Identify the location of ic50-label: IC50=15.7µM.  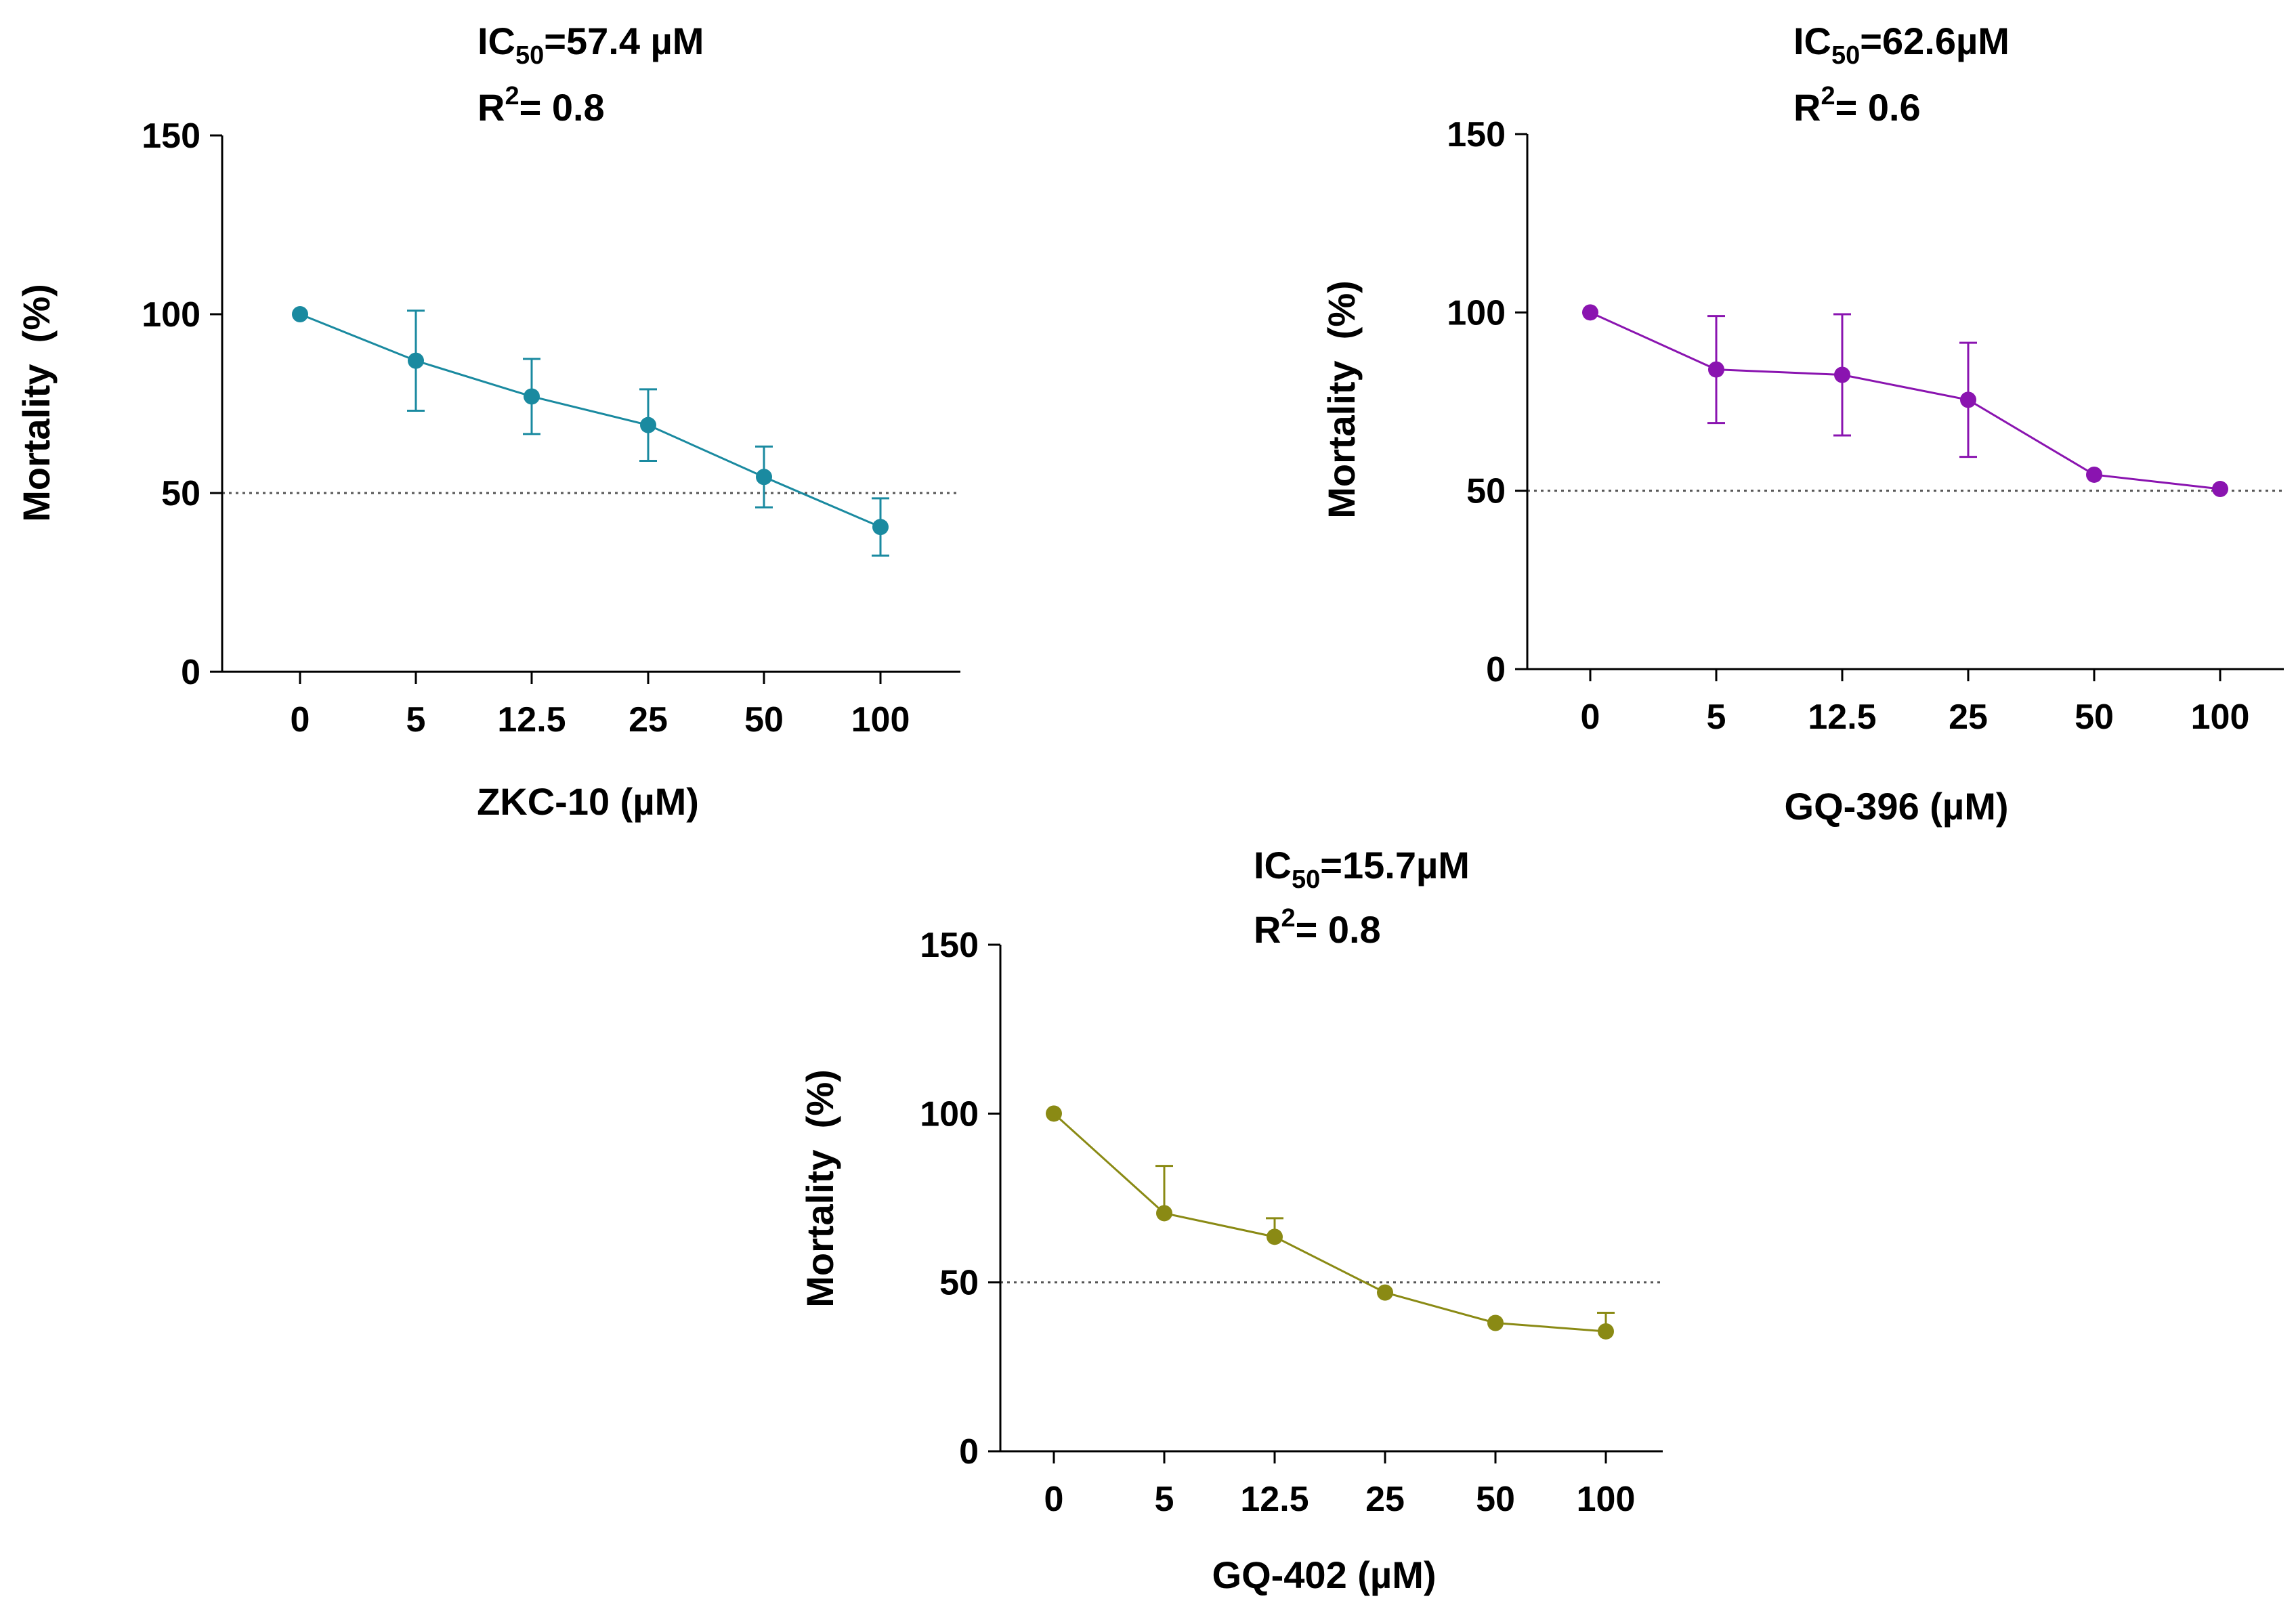
(1362, 869).